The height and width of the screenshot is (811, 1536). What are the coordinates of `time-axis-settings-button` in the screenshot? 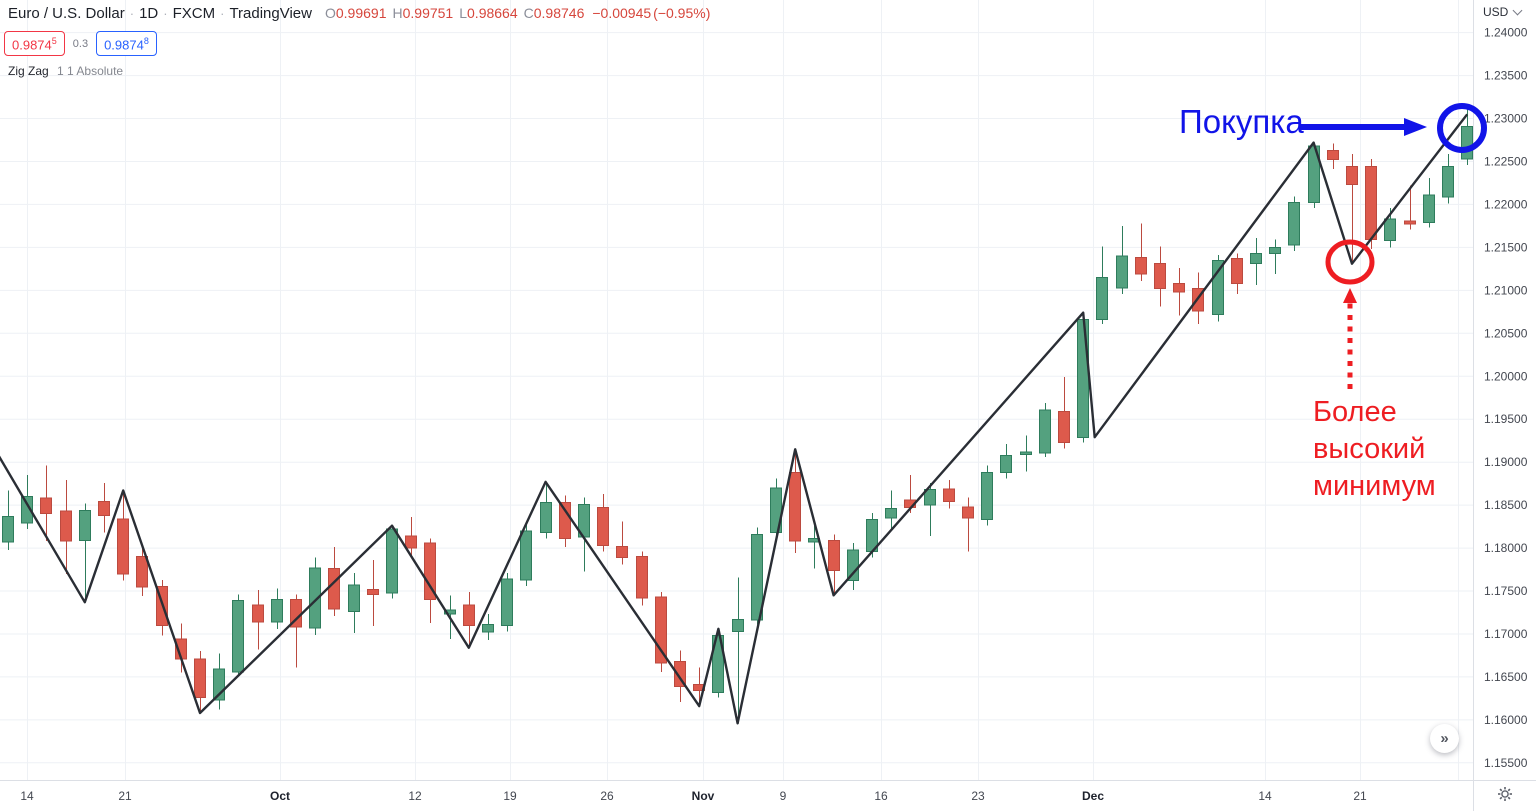 It's located at (1505, 796).